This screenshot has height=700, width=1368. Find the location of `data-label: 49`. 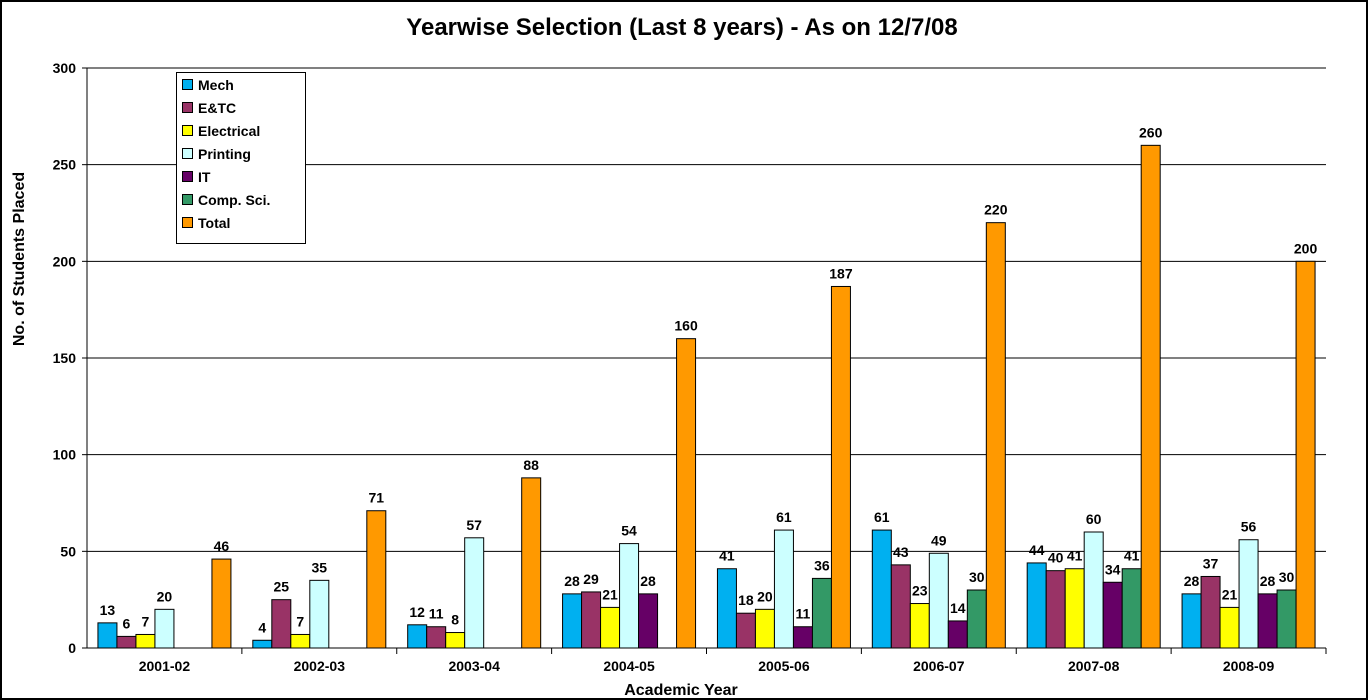

data-label: 49 is located at coordinates (939, 540).